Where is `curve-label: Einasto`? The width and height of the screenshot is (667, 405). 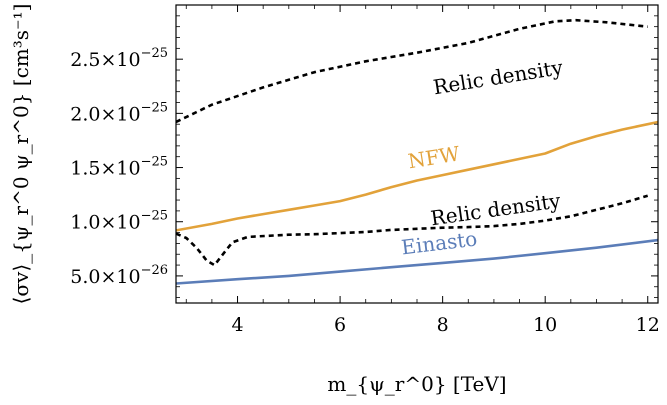 curve-label: Einasto is located at coordinates (439, 242).